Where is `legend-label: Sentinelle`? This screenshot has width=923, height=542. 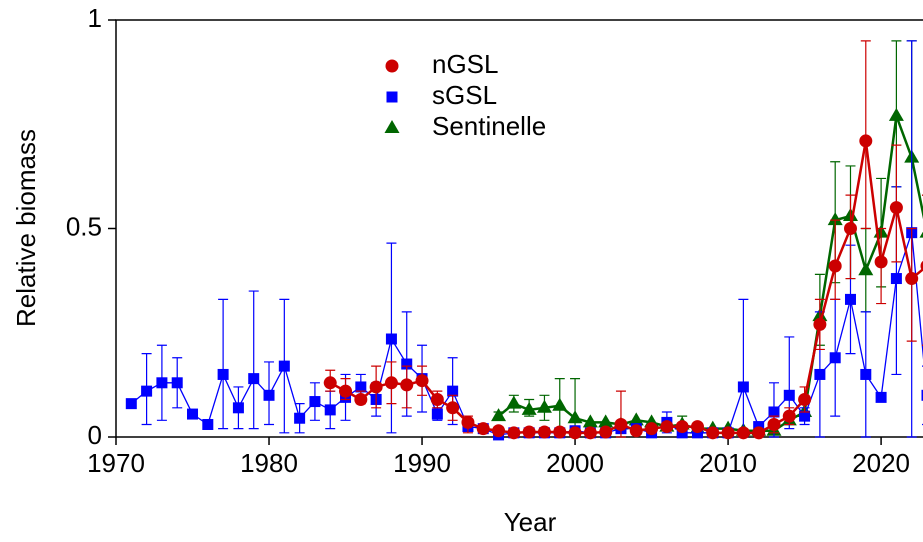 legend-label: Sentinelle is located at coordinates (489, 126).